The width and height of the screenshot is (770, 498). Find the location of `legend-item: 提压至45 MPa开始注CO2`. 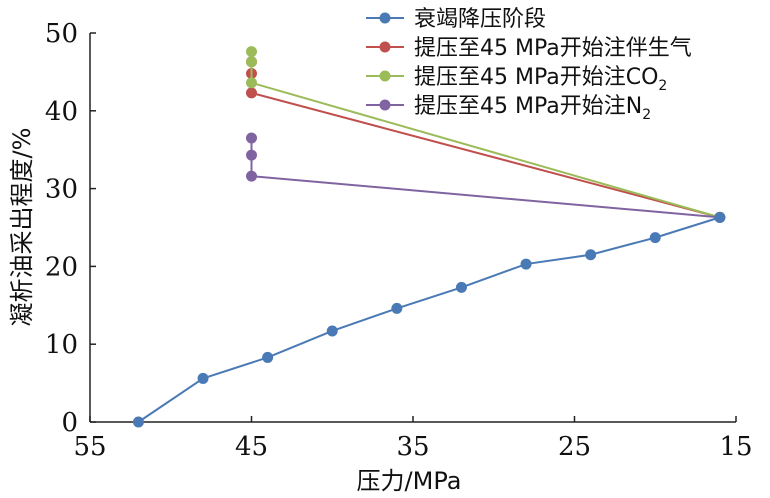

legend-item: 提压至45 MPa开始注CO2 is located at coordinates (516, 79).